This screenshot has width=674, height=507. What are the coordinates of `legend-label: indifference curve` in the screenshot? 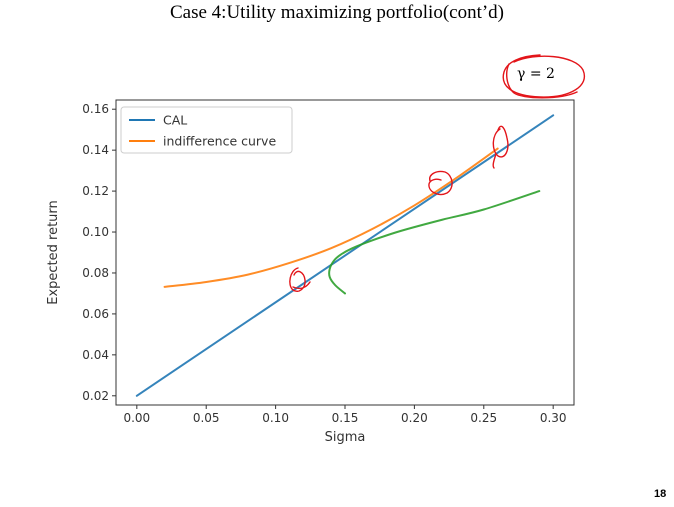 It's located at (219, 141).